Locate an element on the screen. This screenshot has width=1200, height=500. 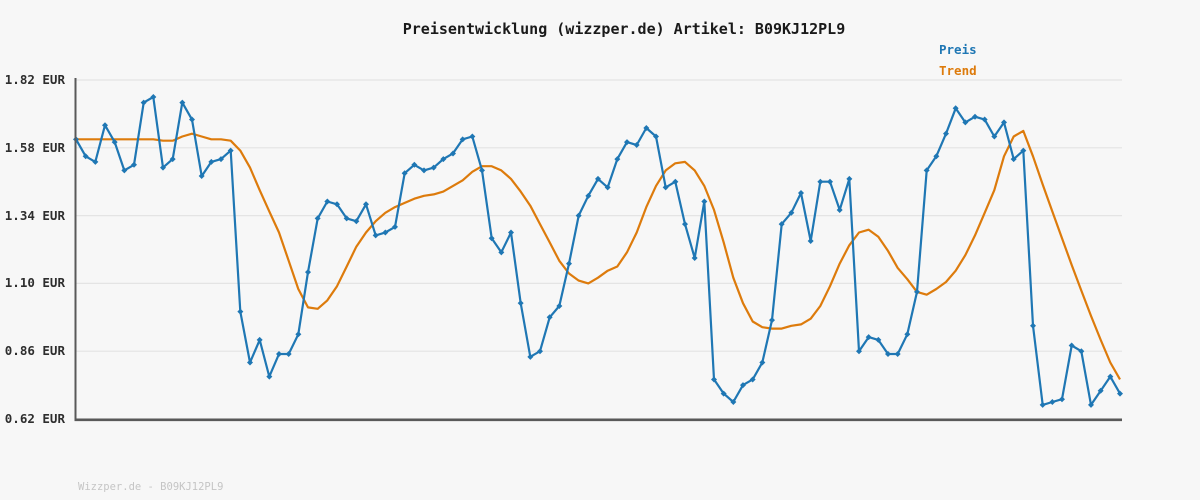
chart-legend: Preis Trend is located at coordinates (958, 60).